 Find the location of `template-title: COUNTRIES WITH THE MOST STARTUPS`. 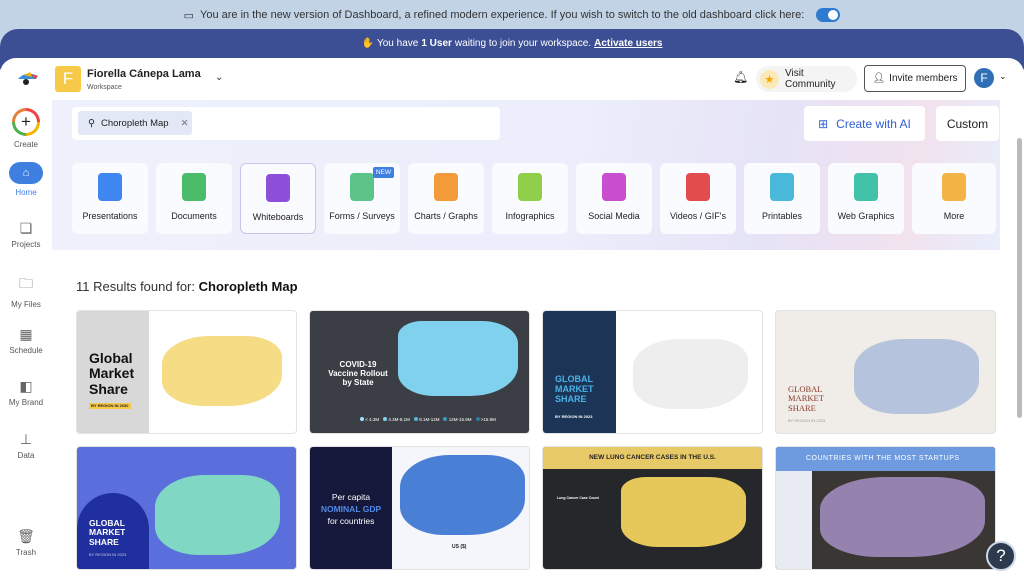

template-title: COUNTRIES WITH THE MOST STARTUPS is located at coordinates (883, 458).